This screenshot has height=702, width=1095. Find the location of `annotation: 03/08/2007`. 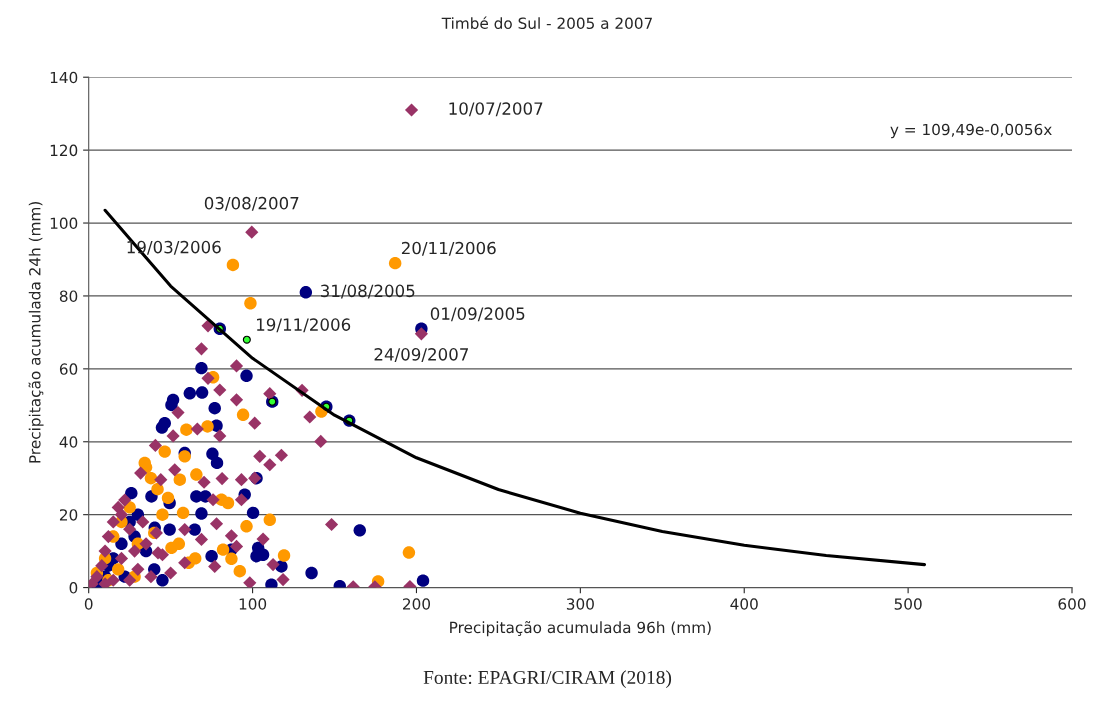

annotation: 03/08/2007 is located at coordinates (251, 203).